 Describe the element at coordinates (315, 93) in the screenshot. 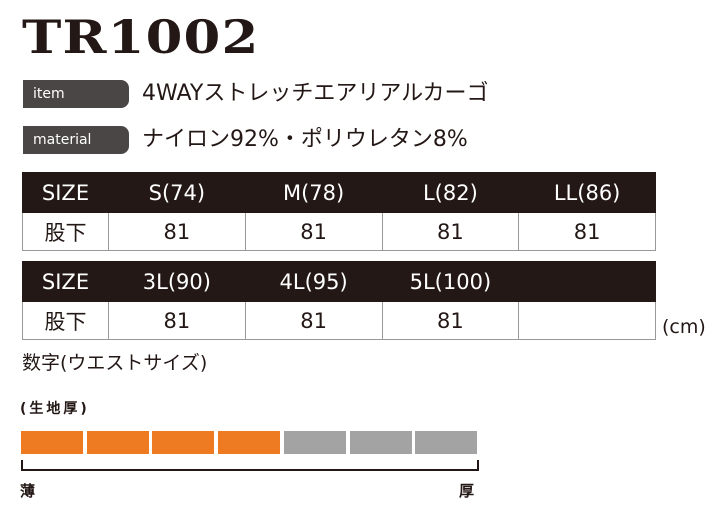

I see `item-value: 4WAYストレッチエアリアルカーゴ` at that location.